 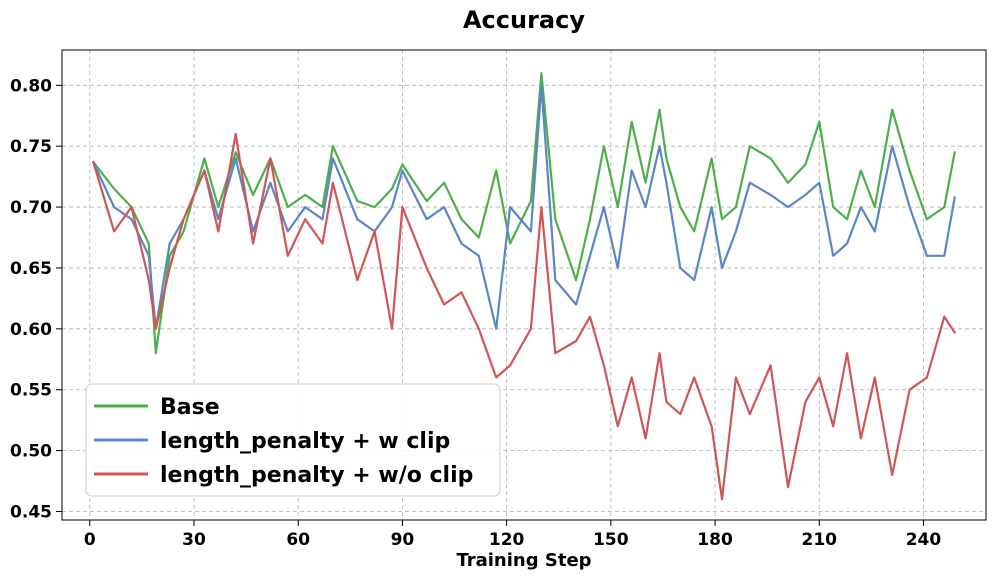 I want to click on y-tick-label: 0.45, so click(x=31, y=512).